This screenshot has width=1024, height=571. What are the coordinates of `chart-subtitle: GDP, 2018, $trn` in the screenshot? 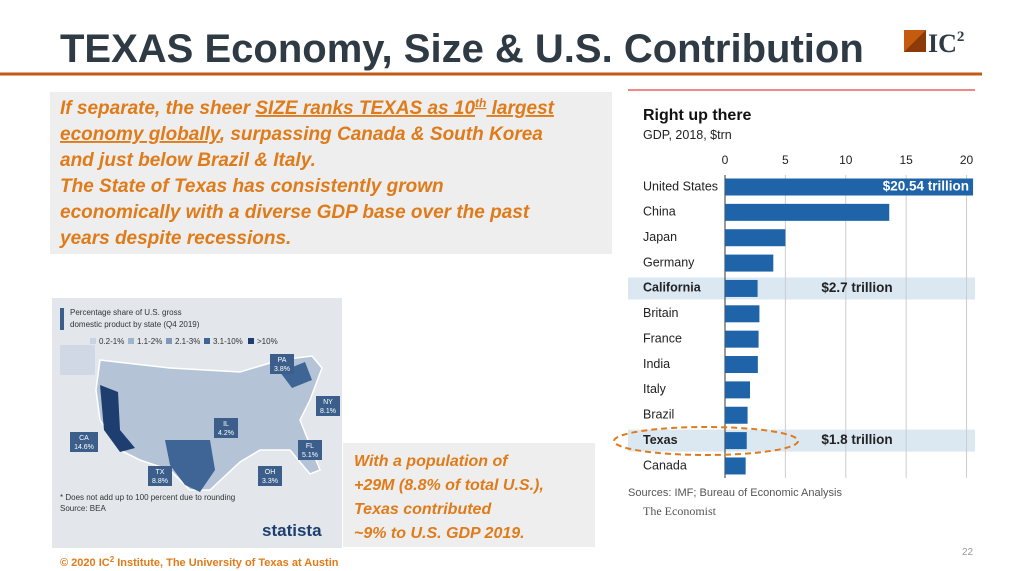 It's located at (687, 135).